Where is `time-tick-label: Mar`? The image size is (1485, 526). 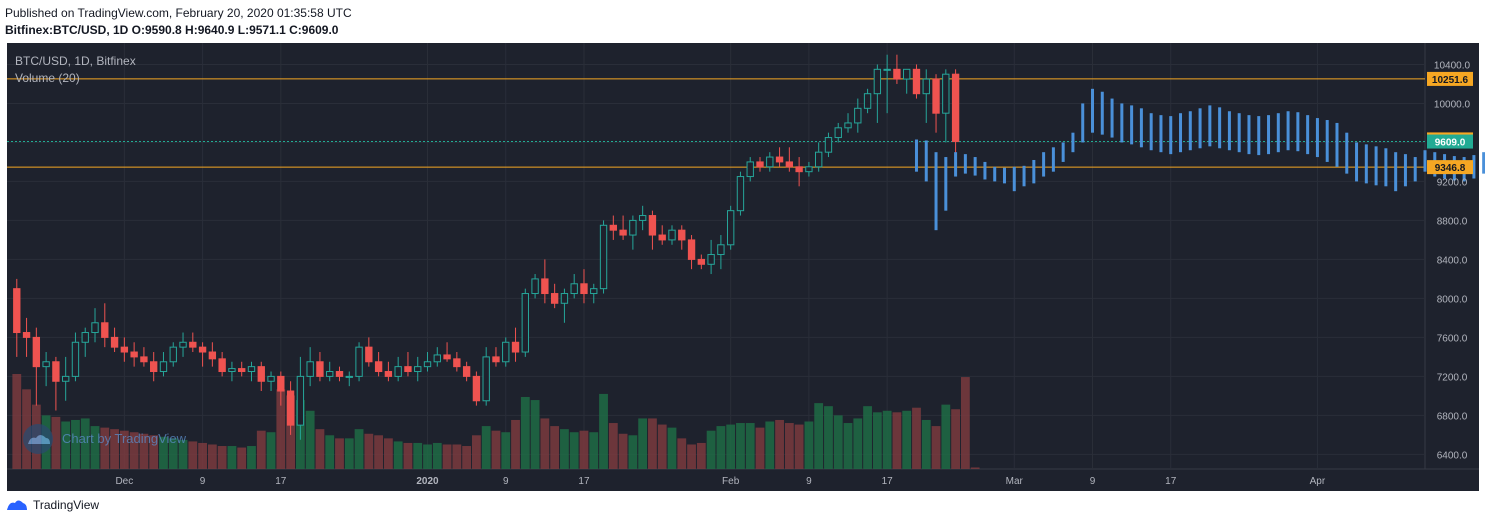 time-tick-label: Mar is located at coordinates (1015, 481).